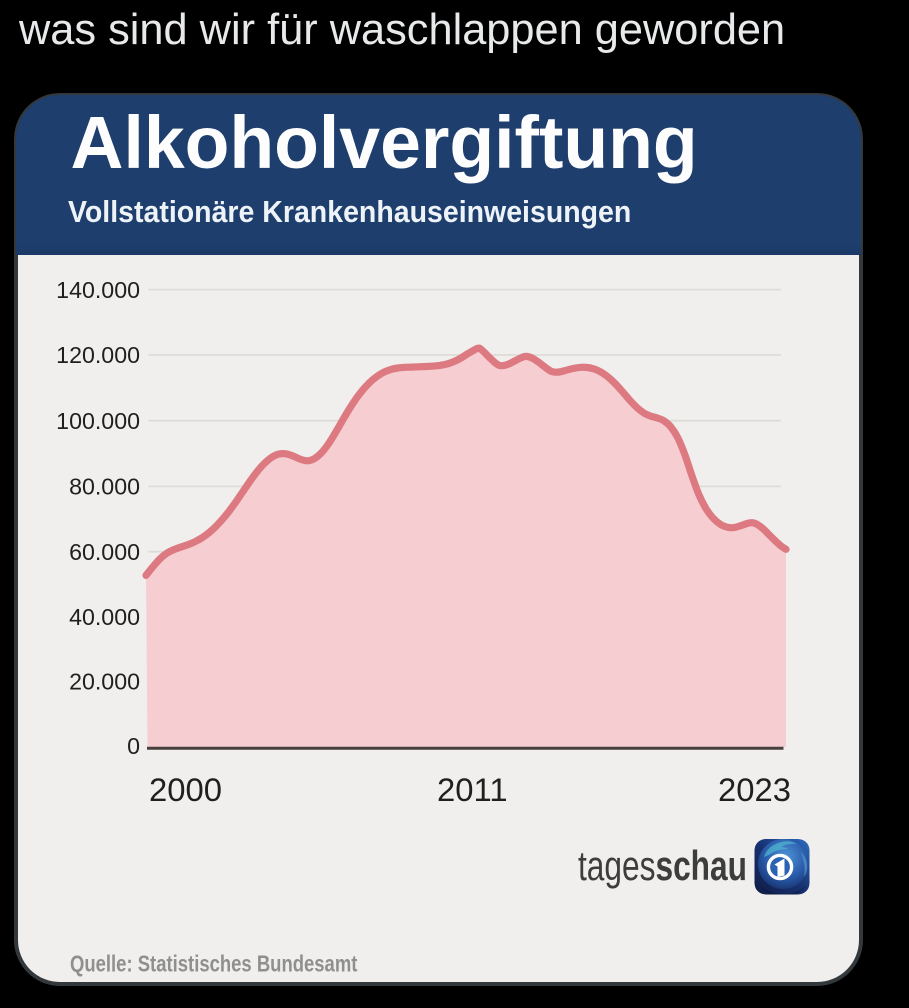 The image size is (909, 1008). What do you see at coordinates (98, 421) in the screenshot?
I see `svg-text: 100.000` at bounding box center [98, 421].